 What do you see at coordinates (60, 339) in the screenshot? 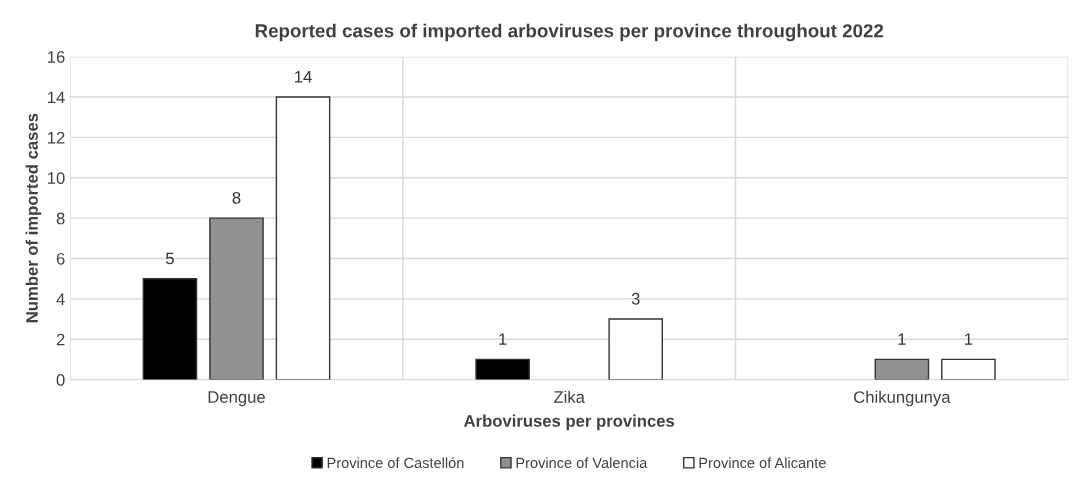
I see `y-tick-label: 2` at bounding box center [60, 339].